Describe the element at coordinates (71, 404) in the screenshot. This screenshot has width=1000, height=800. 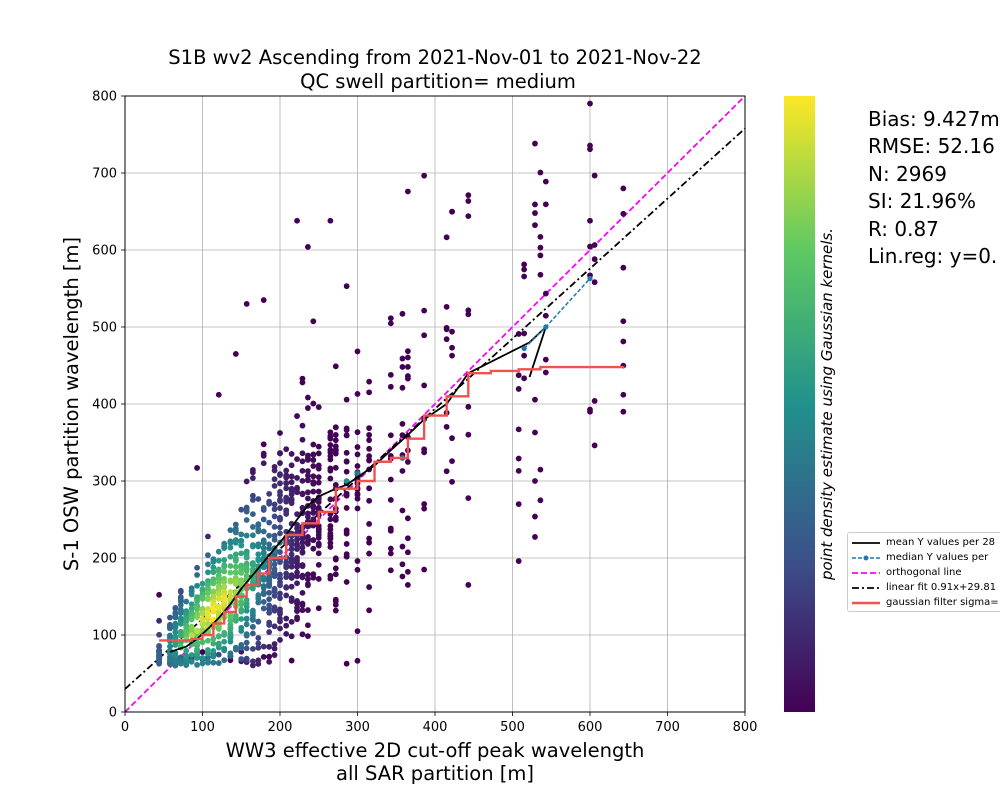
I see `y-axis-label: S-1 OSW partition wavelength [m]` at that location.